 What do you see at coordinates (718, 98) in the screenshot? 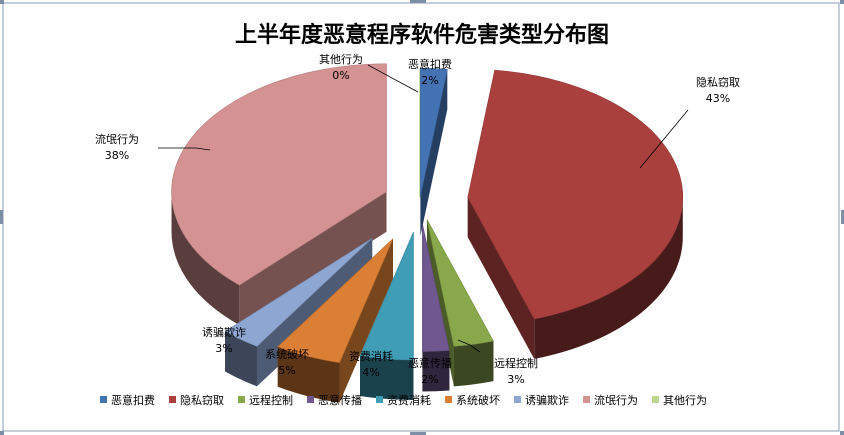
I see `data-label-value-1: 43%` at bounding box center [718, 98].